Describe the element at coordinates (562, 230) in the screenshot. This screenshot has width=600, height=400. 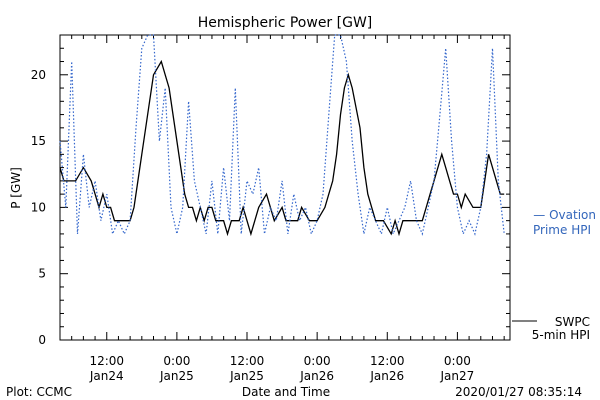
I see `legend-ovation-line2: Prime HPI` at that location.